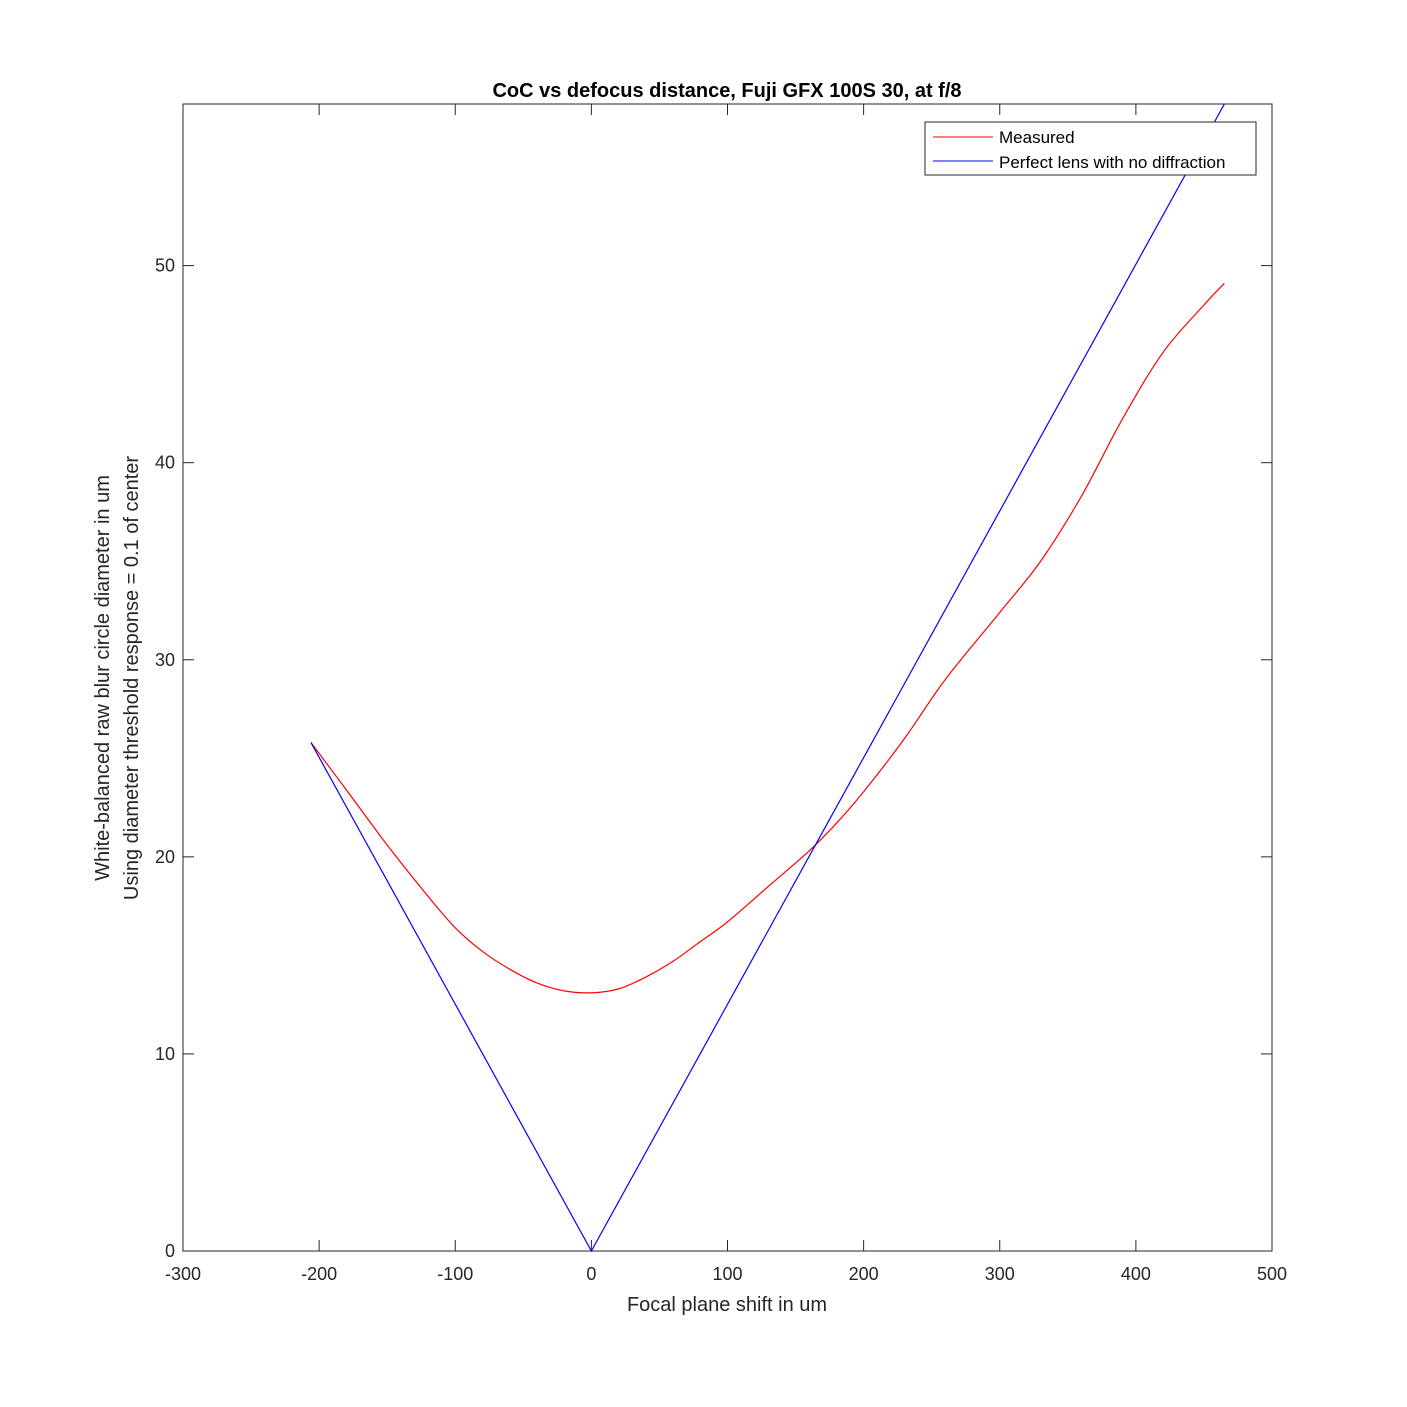 The width and height of the screenshot is (1407, 1407). Describe the element at coordinates (165, 857) in the screenshot. I see `y-tick-label: 20` at that location.